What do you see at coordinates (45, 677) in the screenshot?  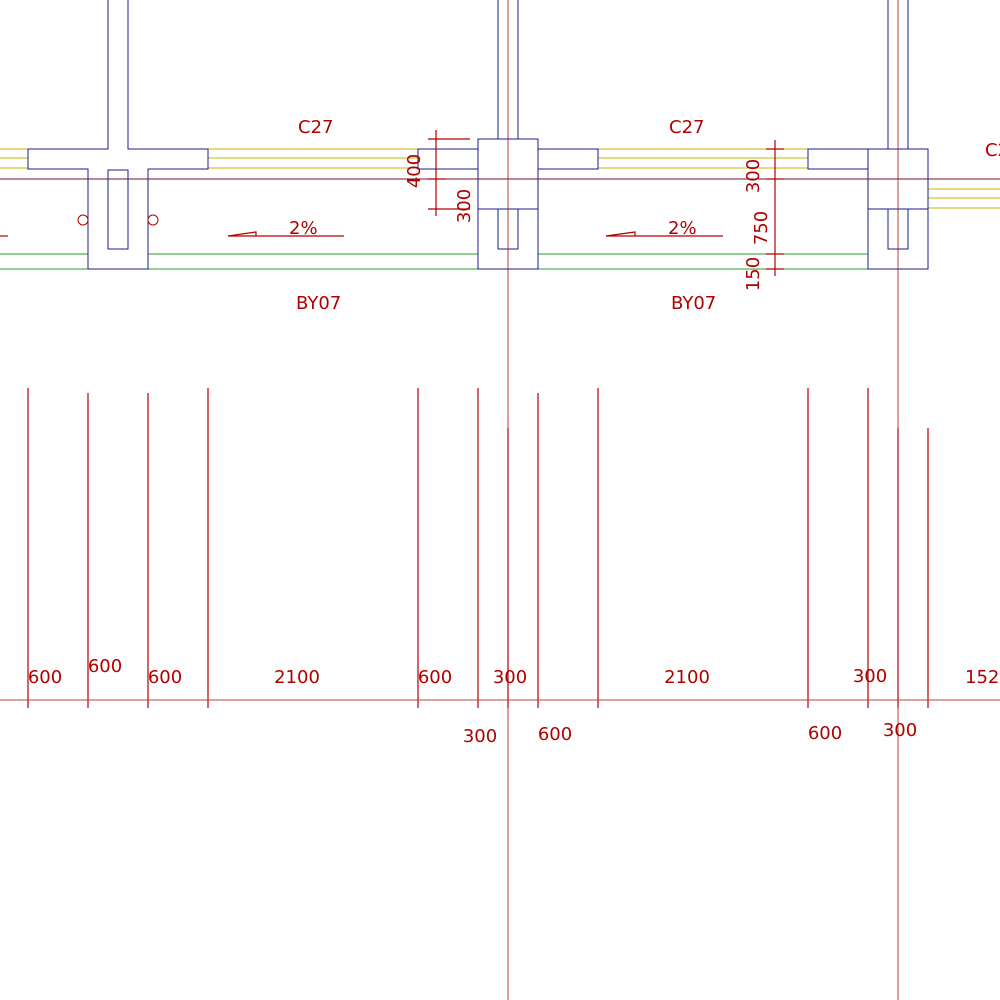 I see `dim-text-600-1: 600` at bounding box center [45, 677].